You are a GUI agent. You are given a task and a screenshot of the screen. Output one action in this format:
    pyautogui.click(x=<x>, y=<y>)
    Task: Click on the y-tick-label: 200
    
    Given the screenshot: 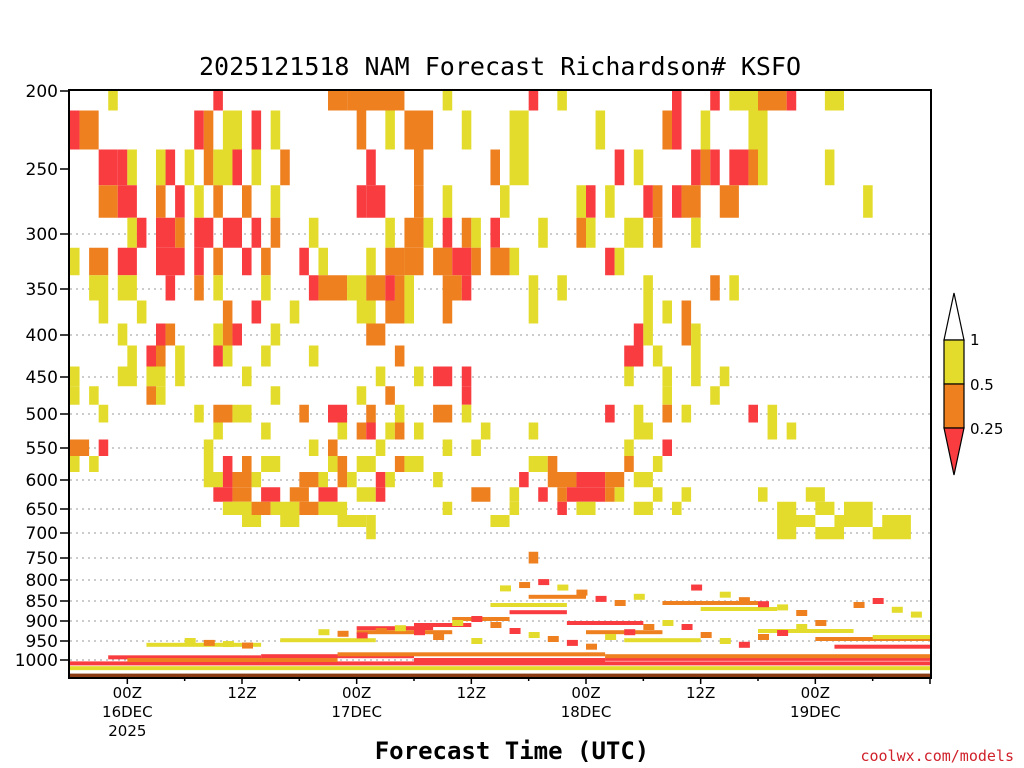 What is the action you would take?
    pyautogui.click(x=42, y=92)
    